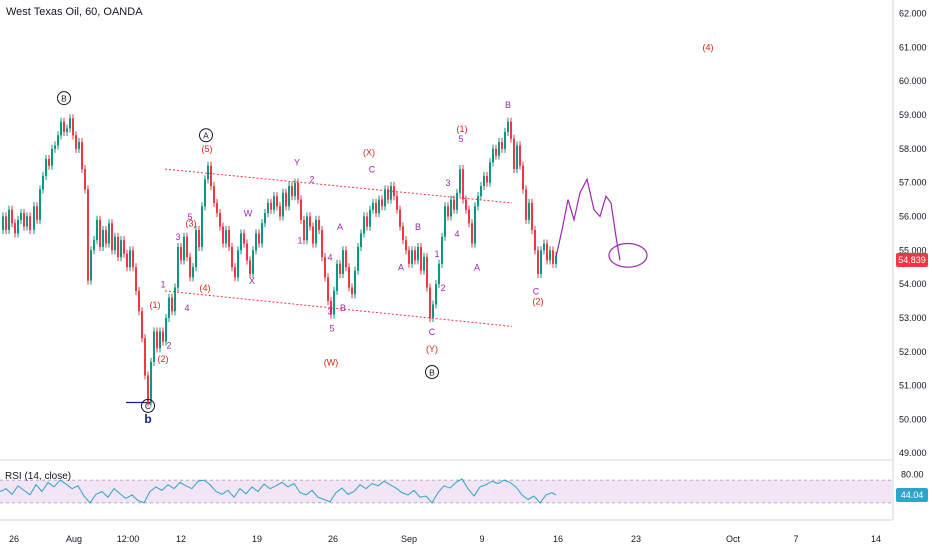  Describe the element at coordinates (148, 406) in the screenshot. I see `circled-wave-label: C` at that location.